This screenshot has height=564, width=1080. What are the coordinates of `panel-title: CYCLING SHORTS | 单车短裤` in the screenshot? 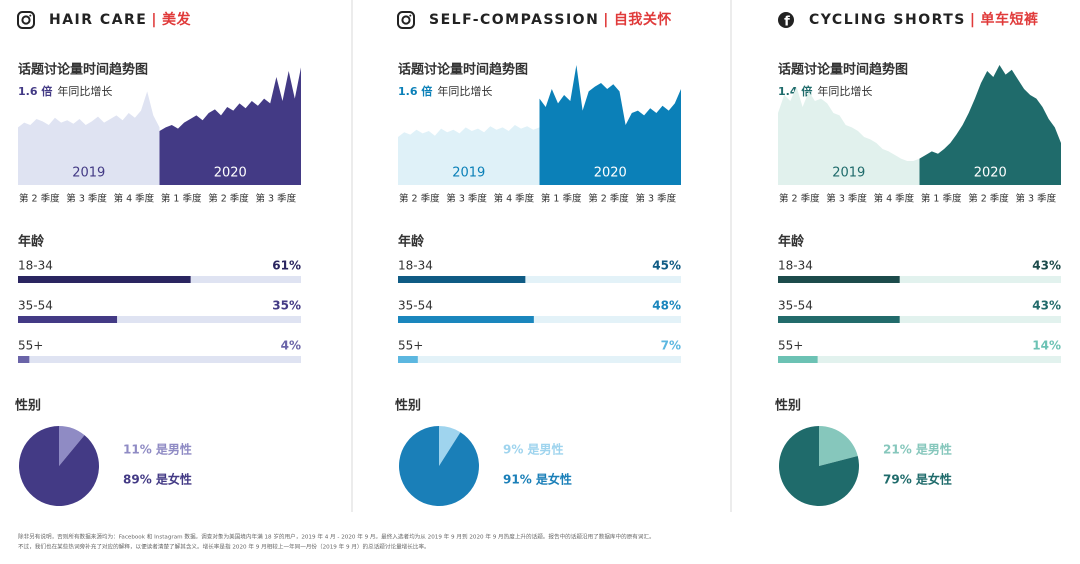 It's located at (924, 19).